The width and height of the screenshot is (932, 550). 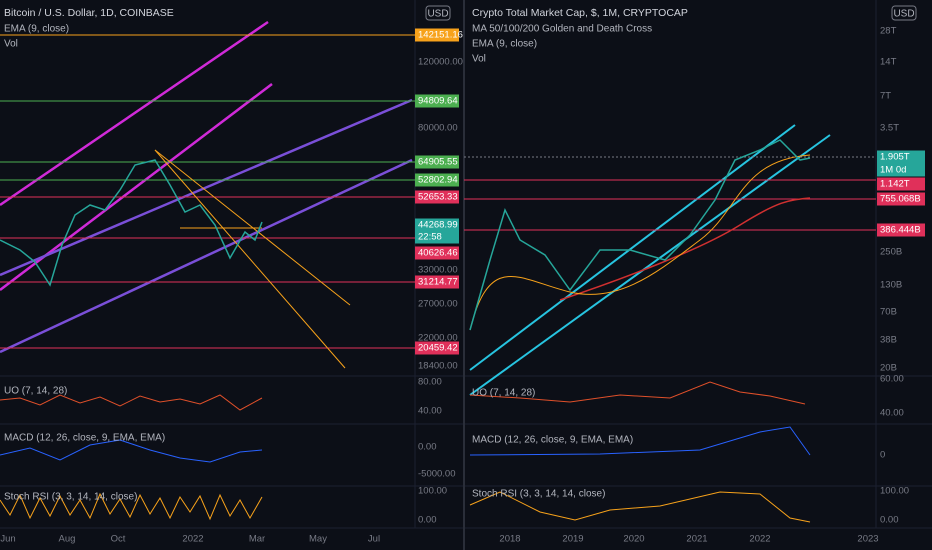 What do you see at coordinates (882, 455) in the screenshot?
I see `oscillator-tick: 0` at bounding box center [882, 455].